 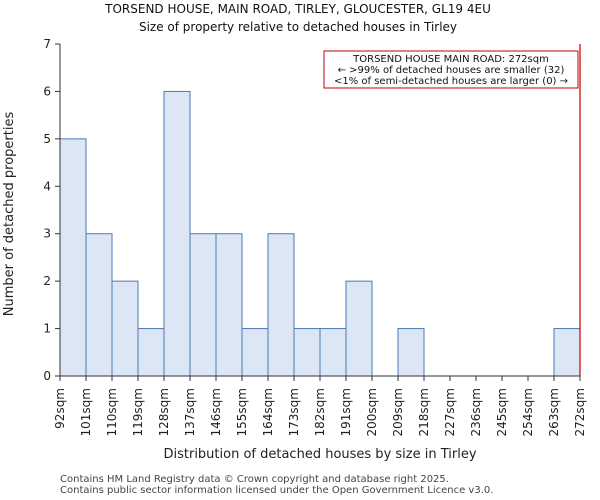 I want to click on x-tick-label: 173sqm, so click(x=294, y=412).